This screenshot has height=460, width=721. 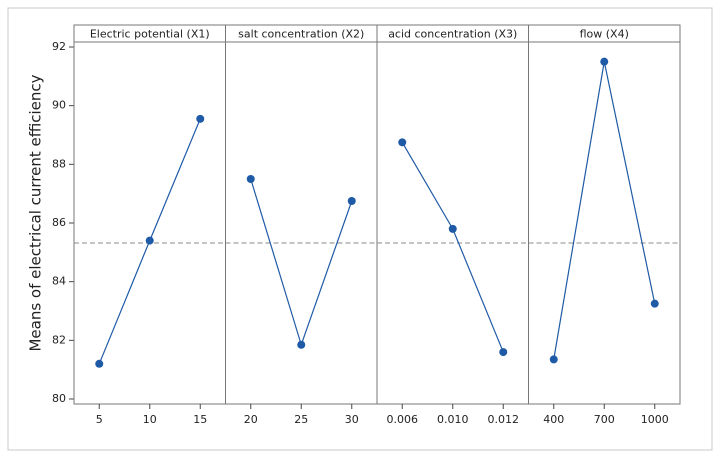 What do you see at coordinates (301, 34) in the screenshot?
I see `panel-title: salt concentration (X2)` at bounding box center [301, 34].